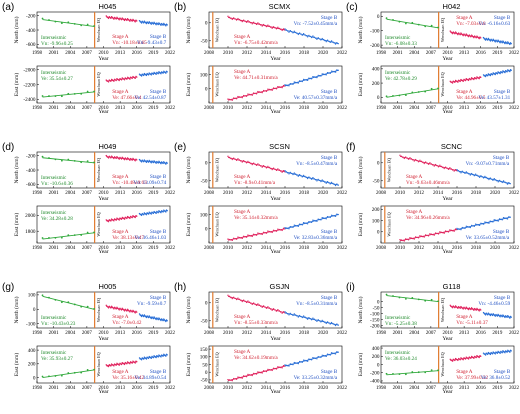 Image resolution: width=520 pixels, height=414 pixels. Describe the element at coordinates (216, 364) in the screenshot. I see `eq-label: Wenchuan EQ` at that location.